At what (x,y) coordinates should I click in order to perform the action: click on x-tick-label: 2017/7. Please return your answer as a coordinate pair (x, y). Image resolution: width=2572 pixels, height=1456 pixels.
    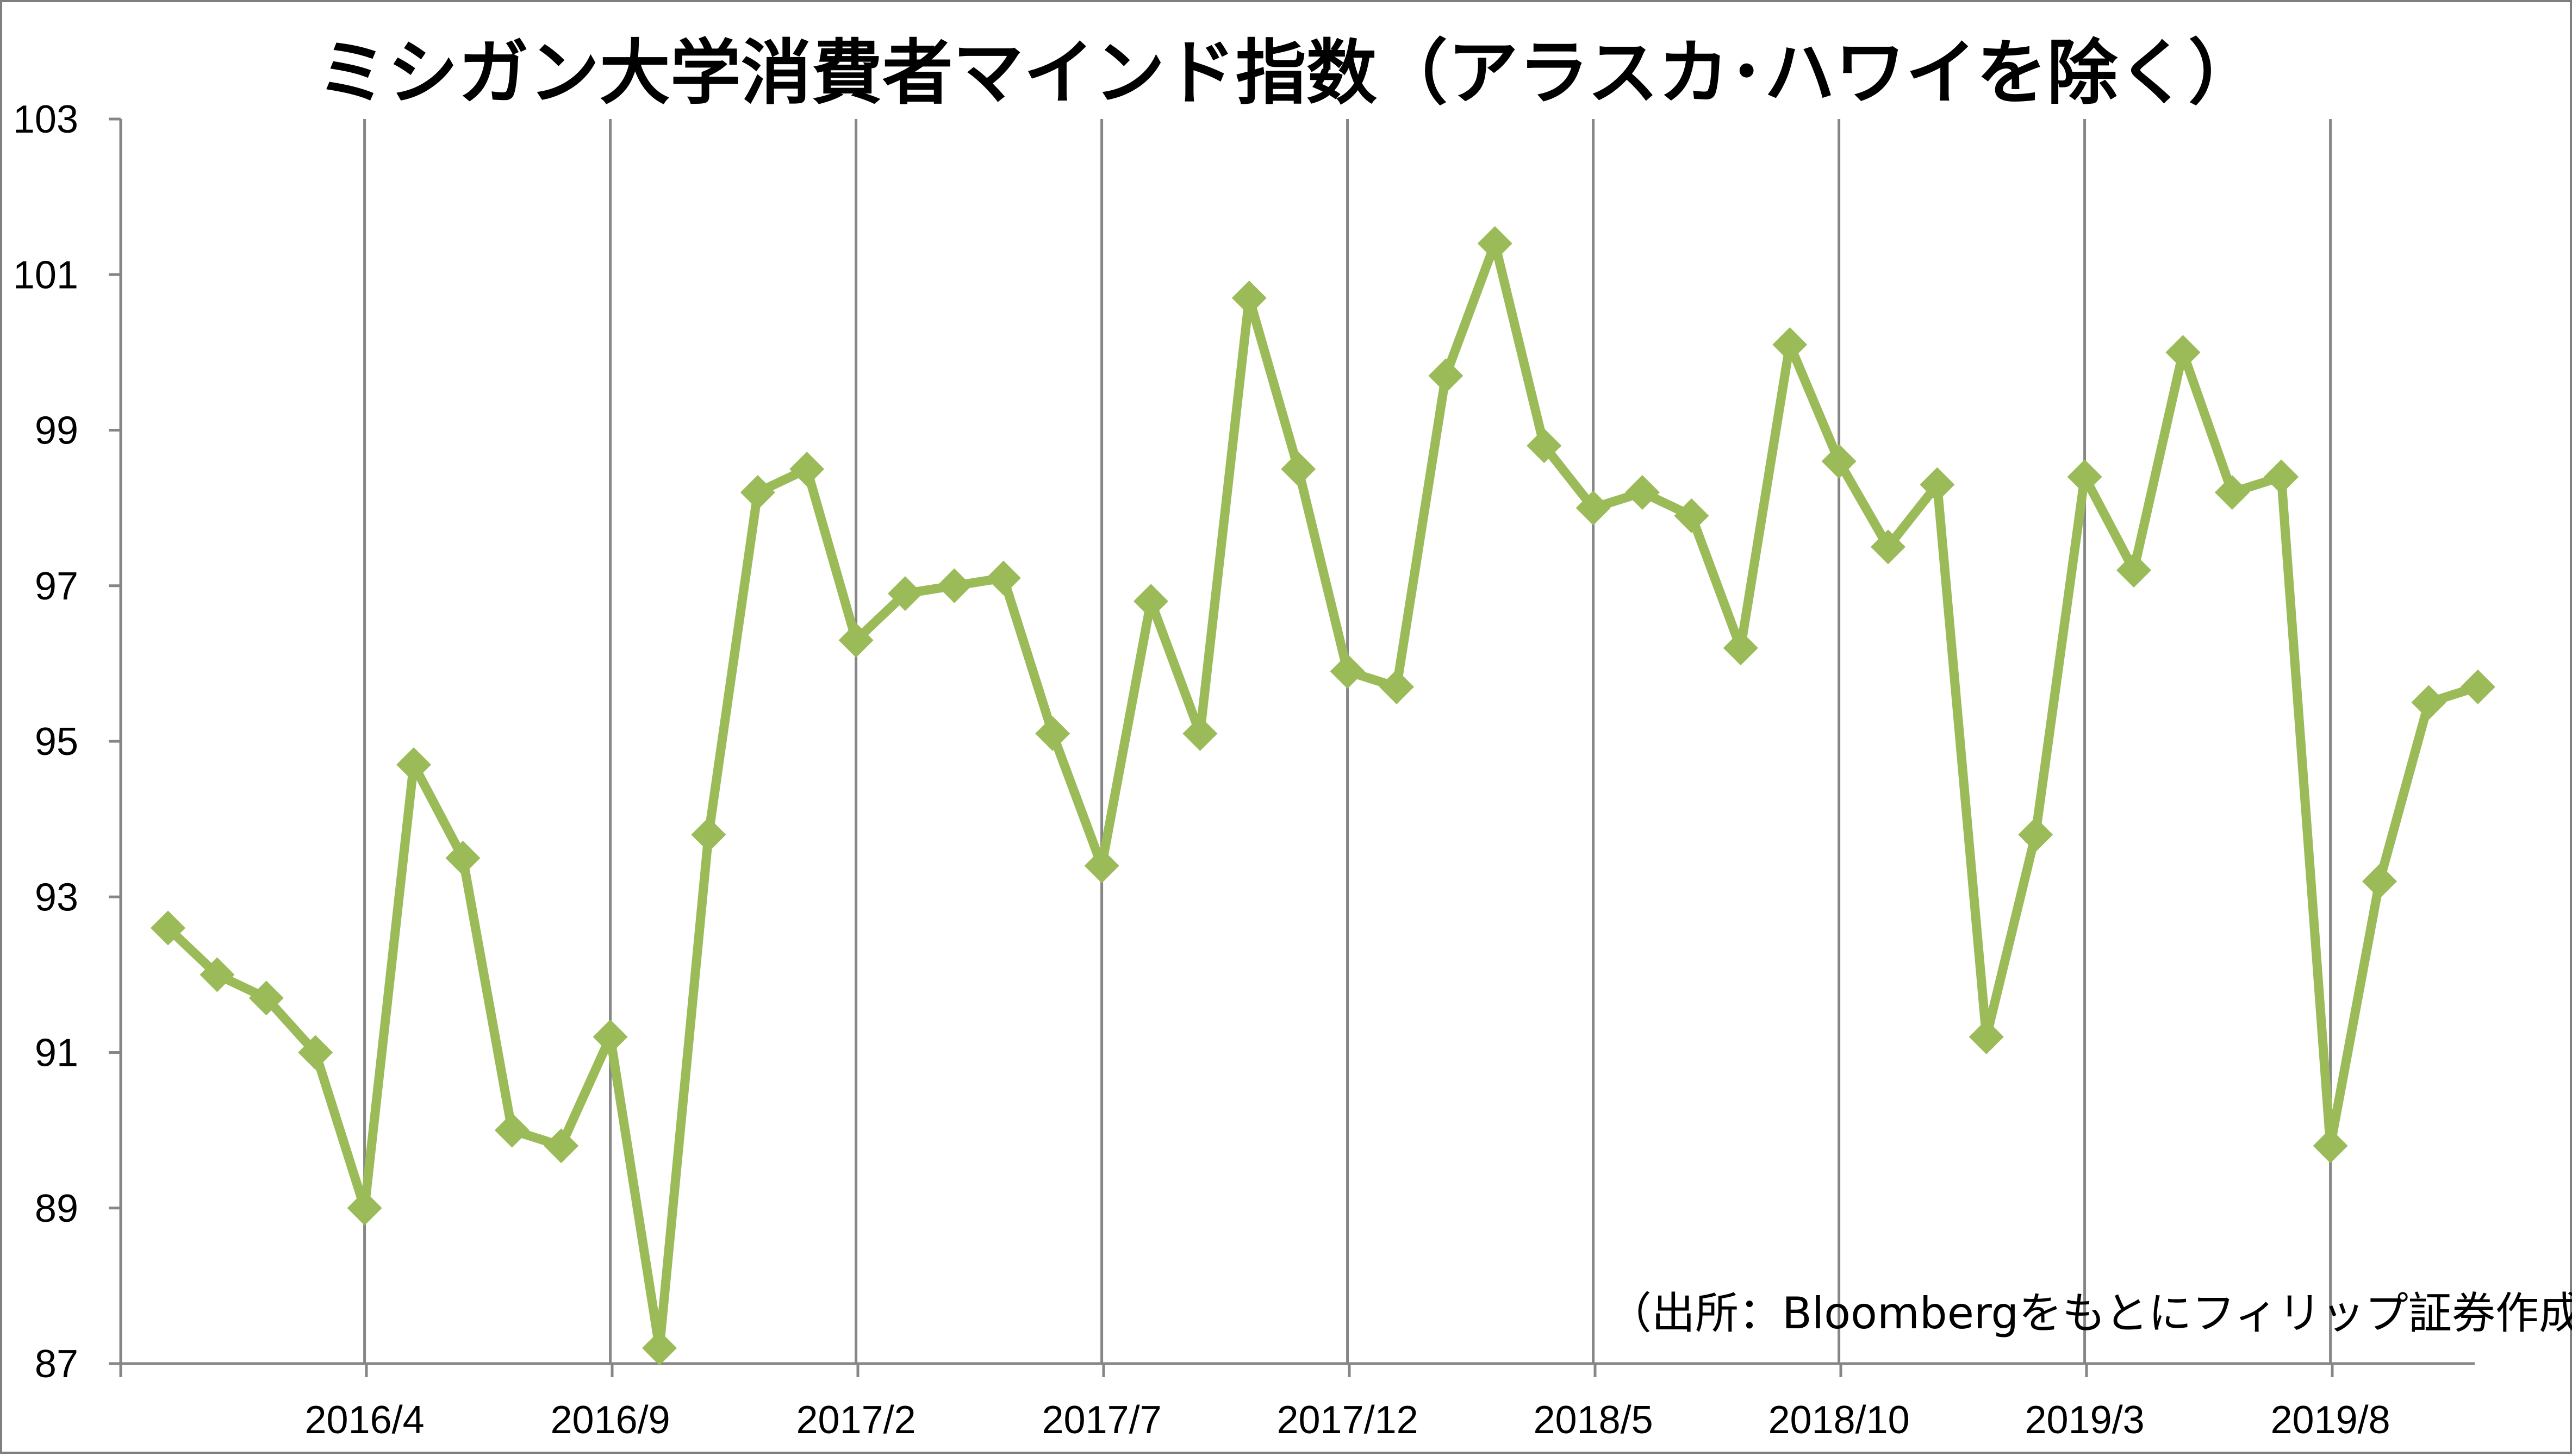
    Looking at the image, I should click on (1101, 1420).